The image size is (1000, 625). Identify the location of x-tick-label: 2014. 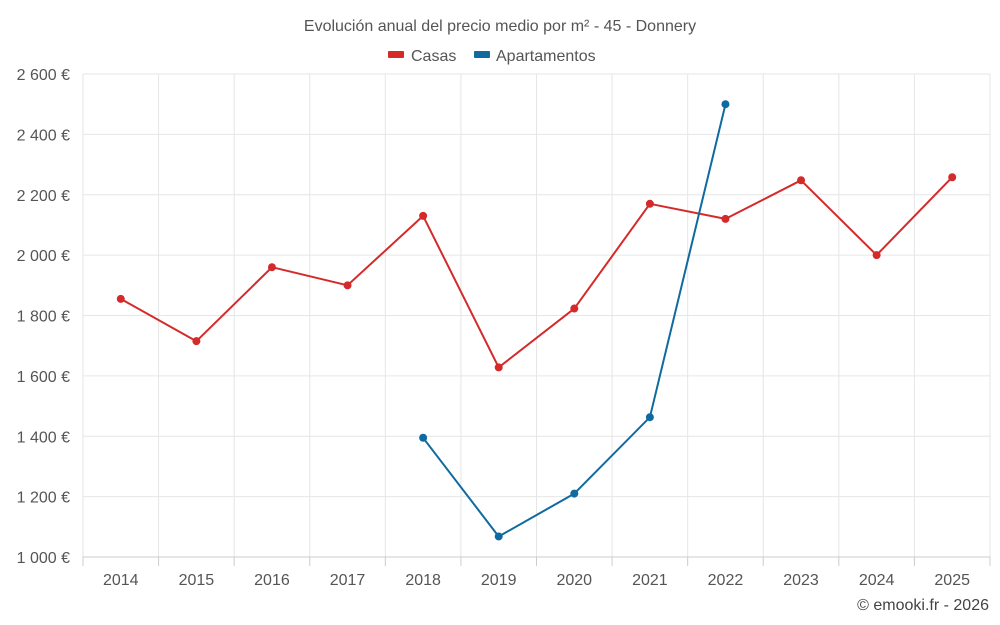
(121, 580).